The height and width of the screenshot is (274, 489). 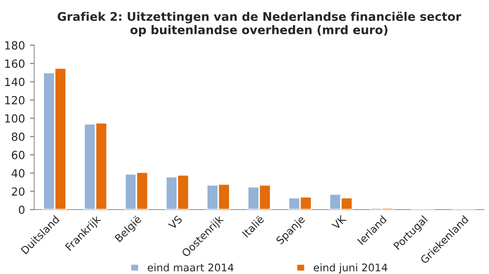 What do you see at coordinates (191, 267) in the screenshot?
I see `legend-label: eind maart 2014` at bounding box center [191, 267].